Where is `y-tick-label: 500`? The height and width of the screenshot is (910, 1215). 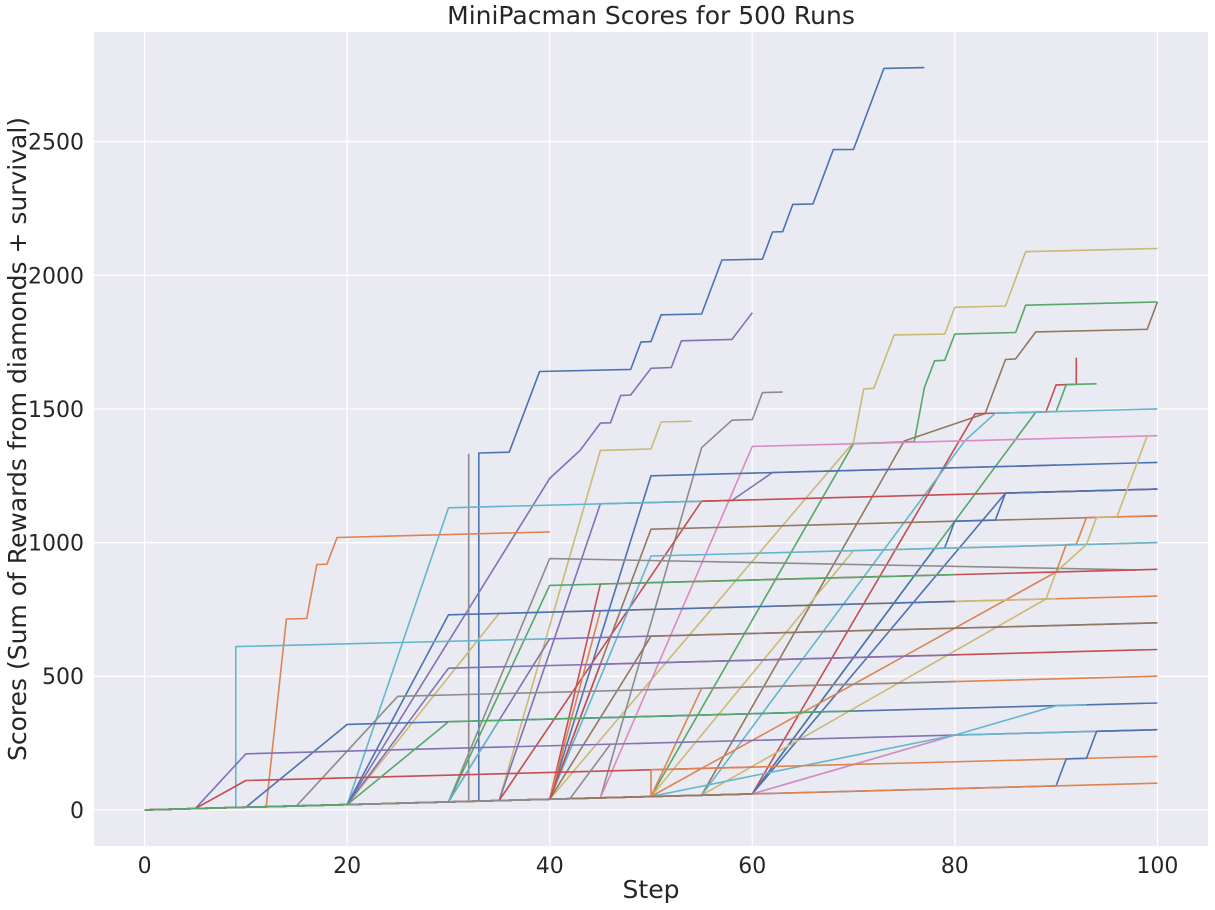 y-tick-label: 500 is located at coordinates (63, 677).